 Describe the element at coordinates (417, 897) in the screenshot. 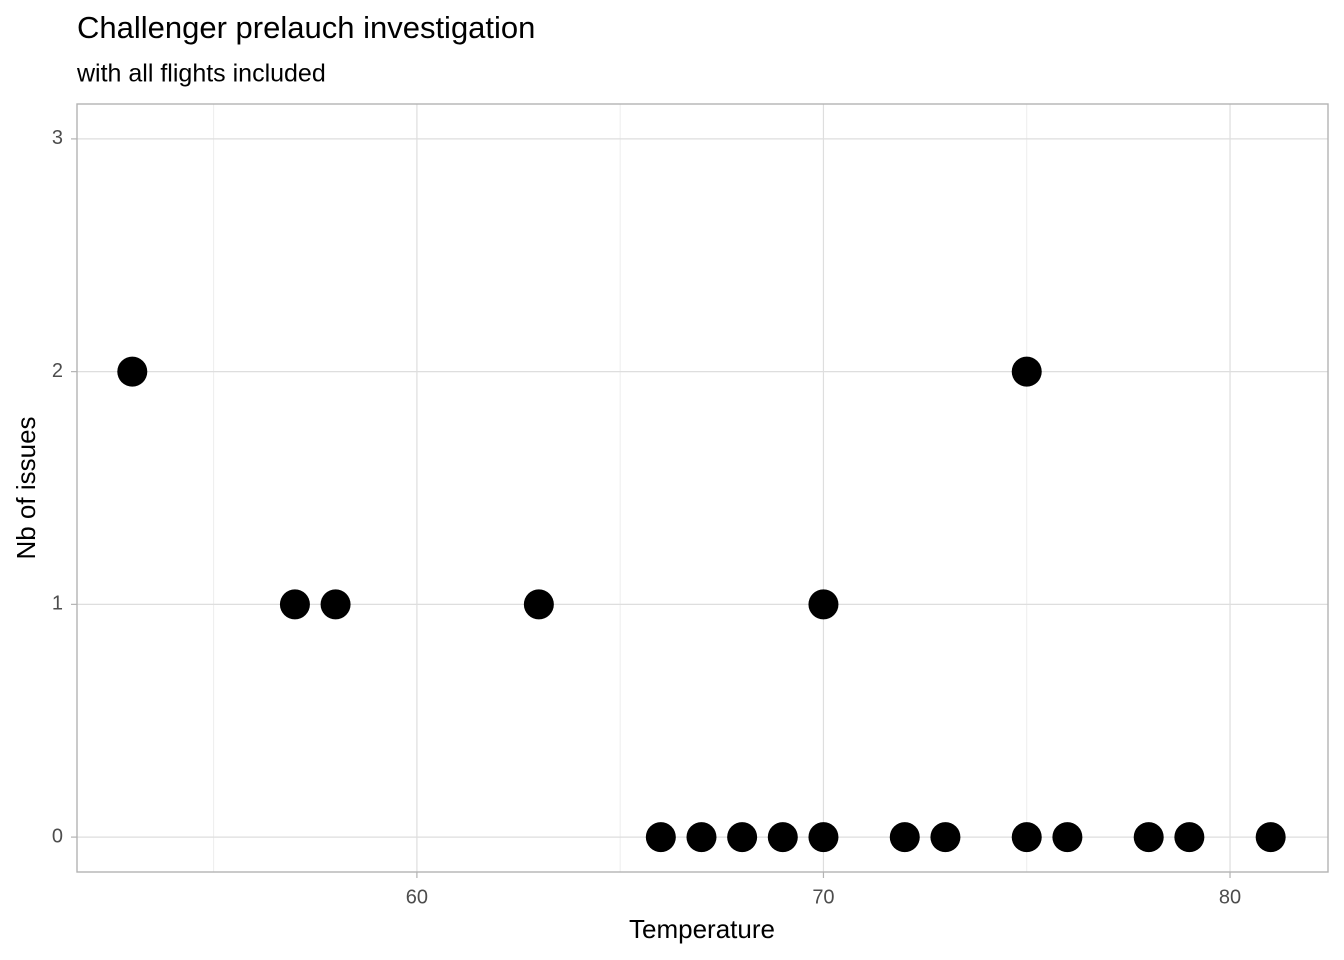

I see `x-tick-label: 60` at that location.